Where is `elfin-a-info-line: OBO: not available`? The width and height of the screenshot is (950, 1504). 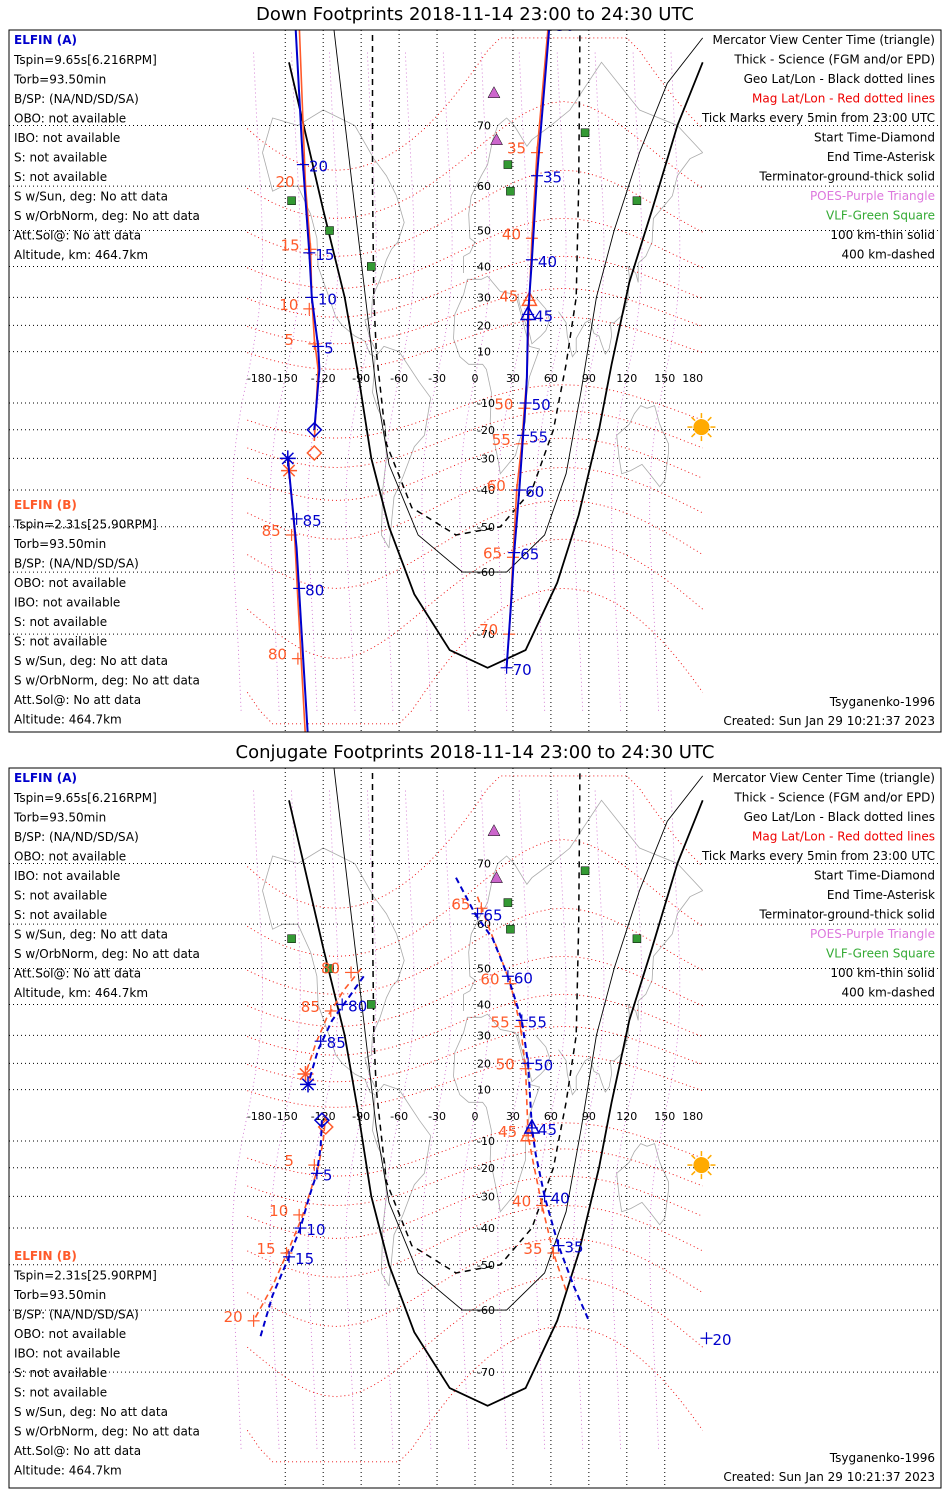
elfin-a-info-line: OBO: not available is located at coordinates (70, 857).